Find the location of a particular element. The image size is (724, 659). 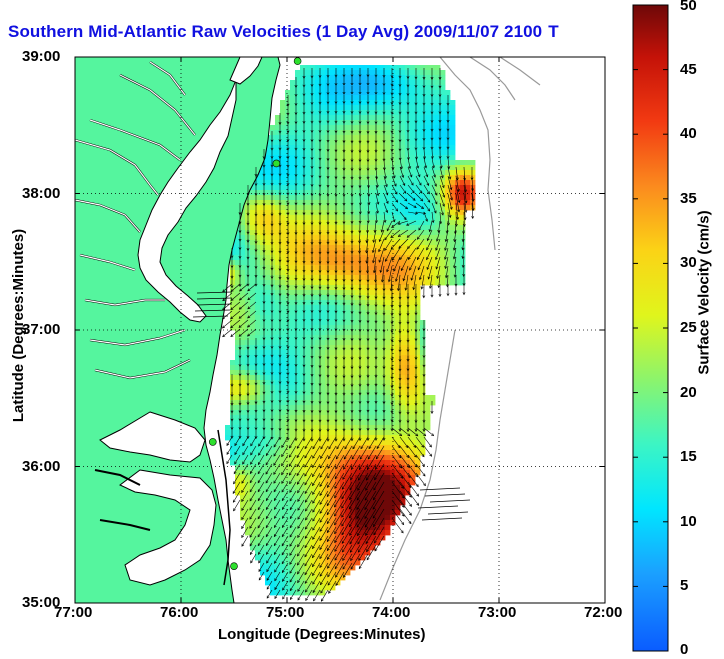

lon-tick-label: 74:00 is located at coordinates (391, 612).